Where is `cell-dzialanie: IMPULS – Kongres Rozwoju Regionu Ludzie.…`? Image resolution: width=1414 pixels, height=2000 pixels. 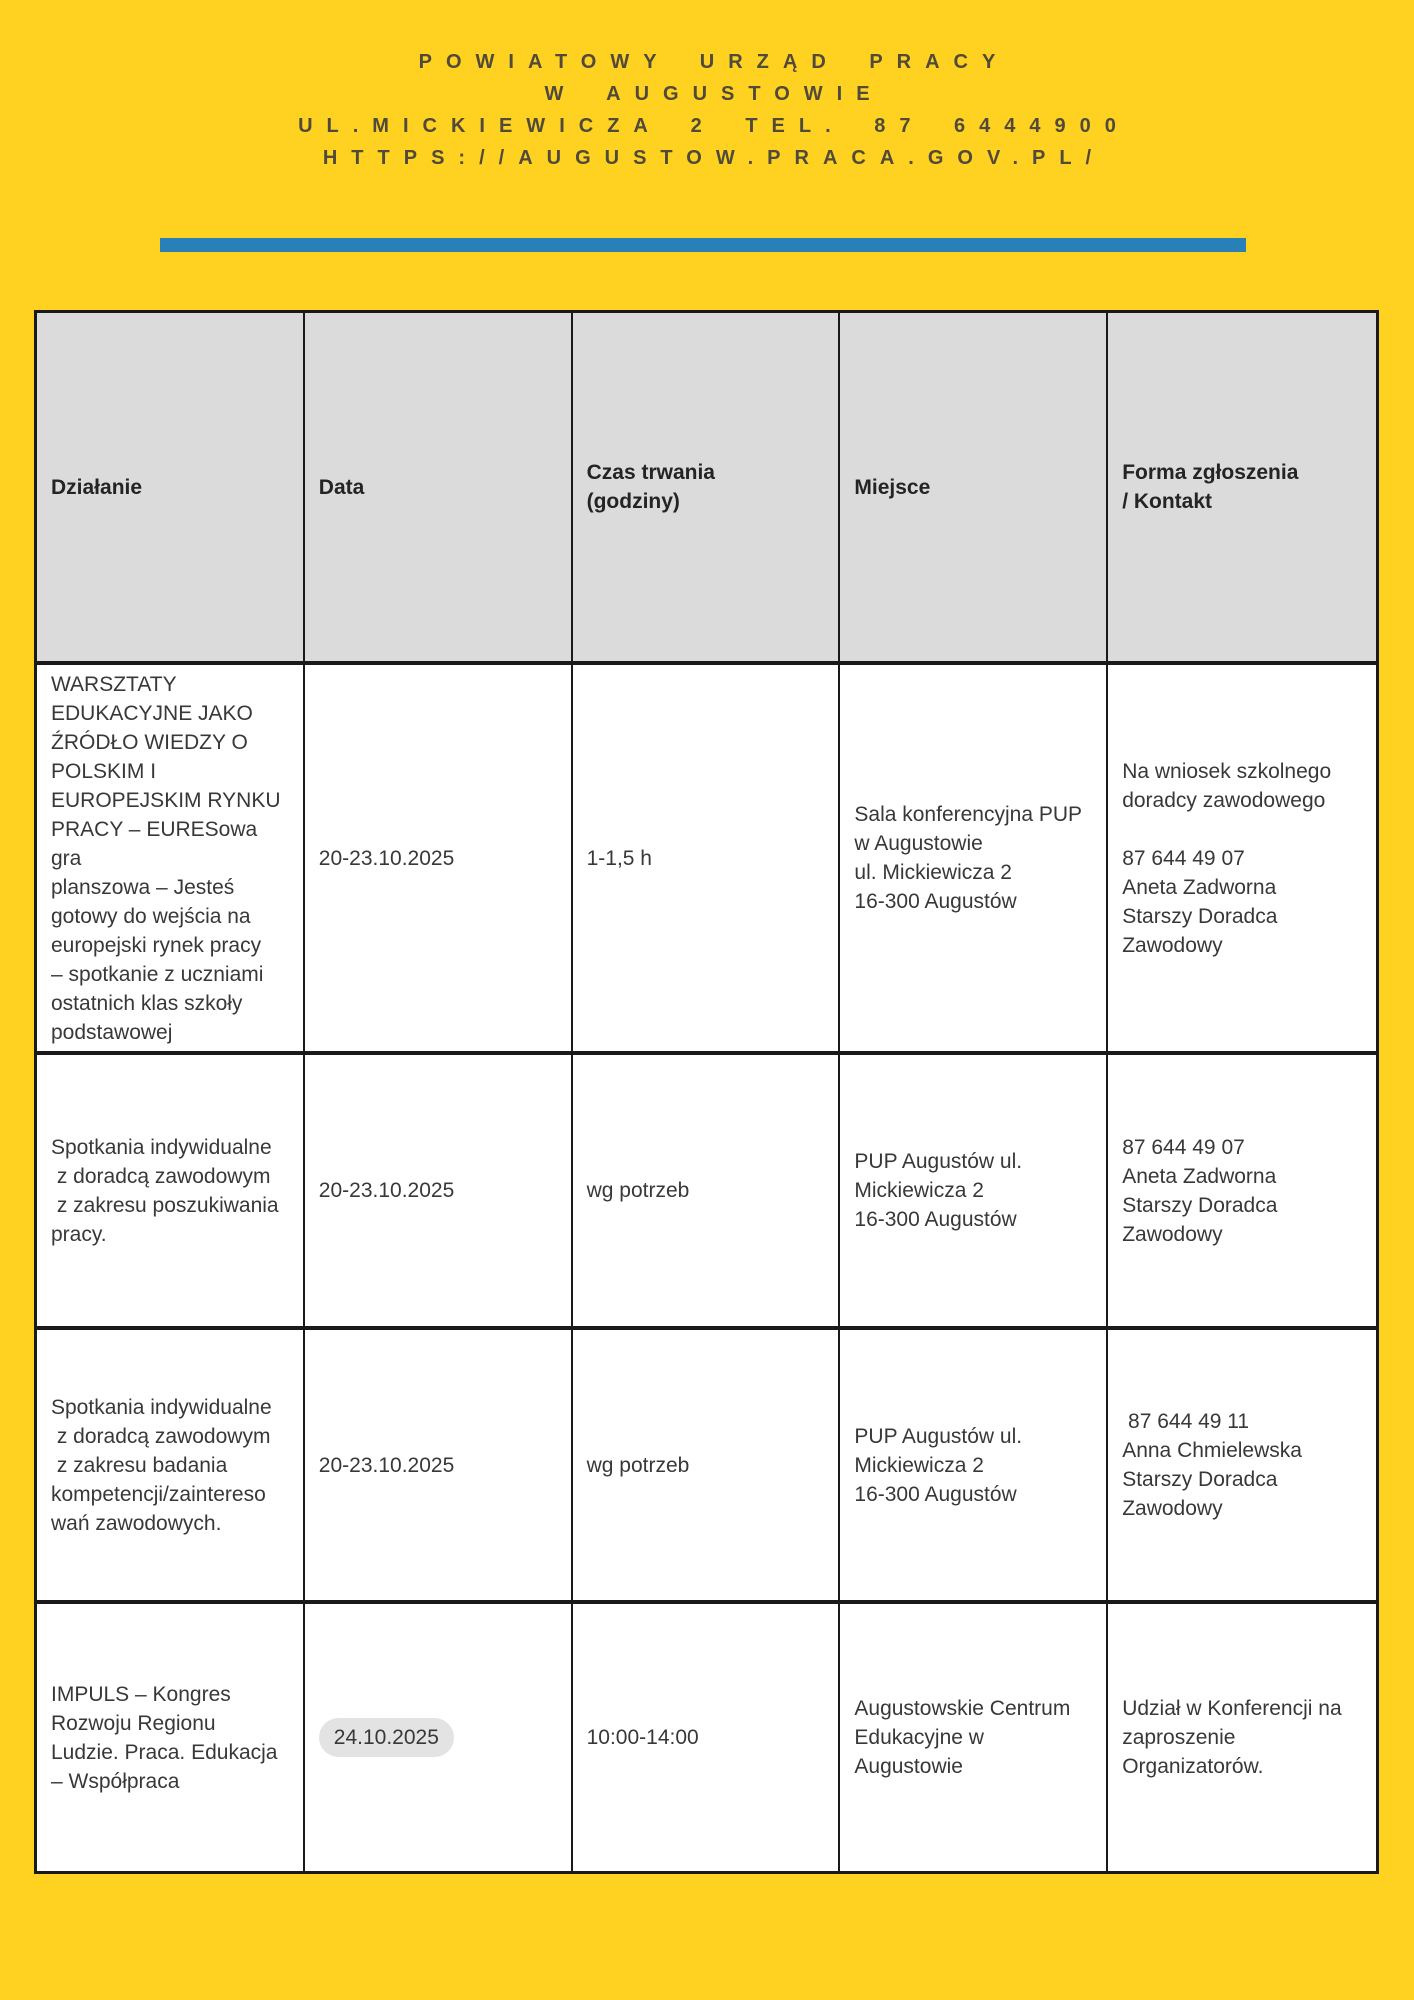
cell-dzialanie: IMPULS – Kongres Rozwoju Regionu Ludzie.… is located at coordinates (171, 1737).